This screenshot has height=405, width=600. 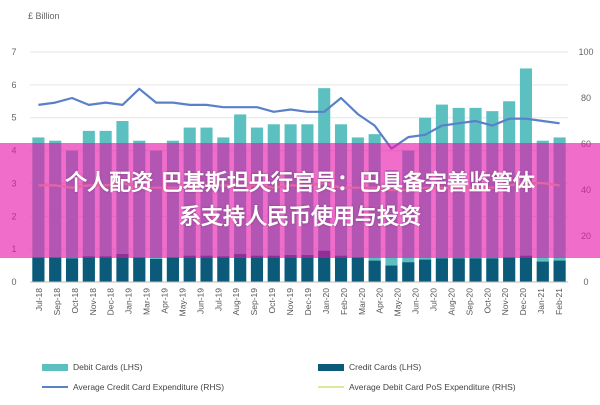 What do you see at coordinates (57, 302) in the screenshot?
I see `x-tick-label: Sep-18` at bounding box center [57, 302].